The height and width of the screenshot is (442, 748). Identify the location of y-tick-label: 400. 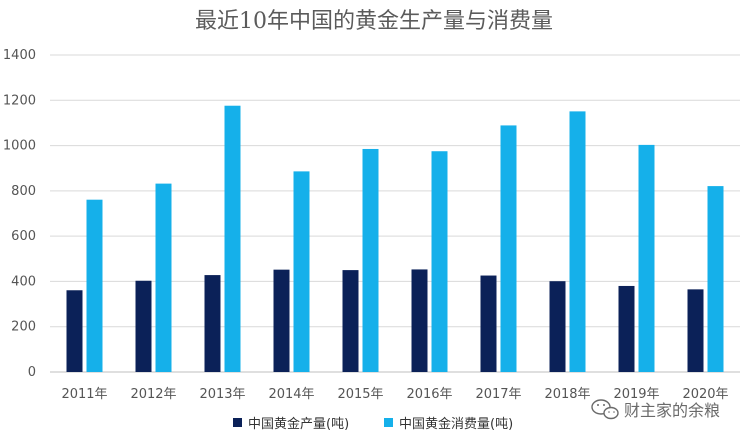
(23, 281).